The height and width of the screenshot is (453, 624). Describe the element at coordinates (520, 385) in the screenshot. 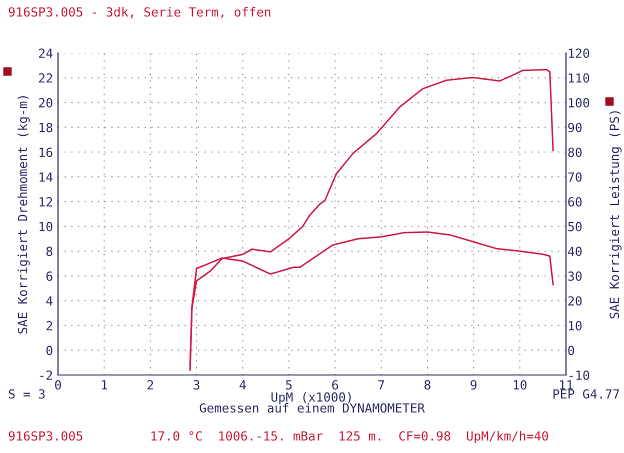

I see `x-tick-label: 10` at that location.